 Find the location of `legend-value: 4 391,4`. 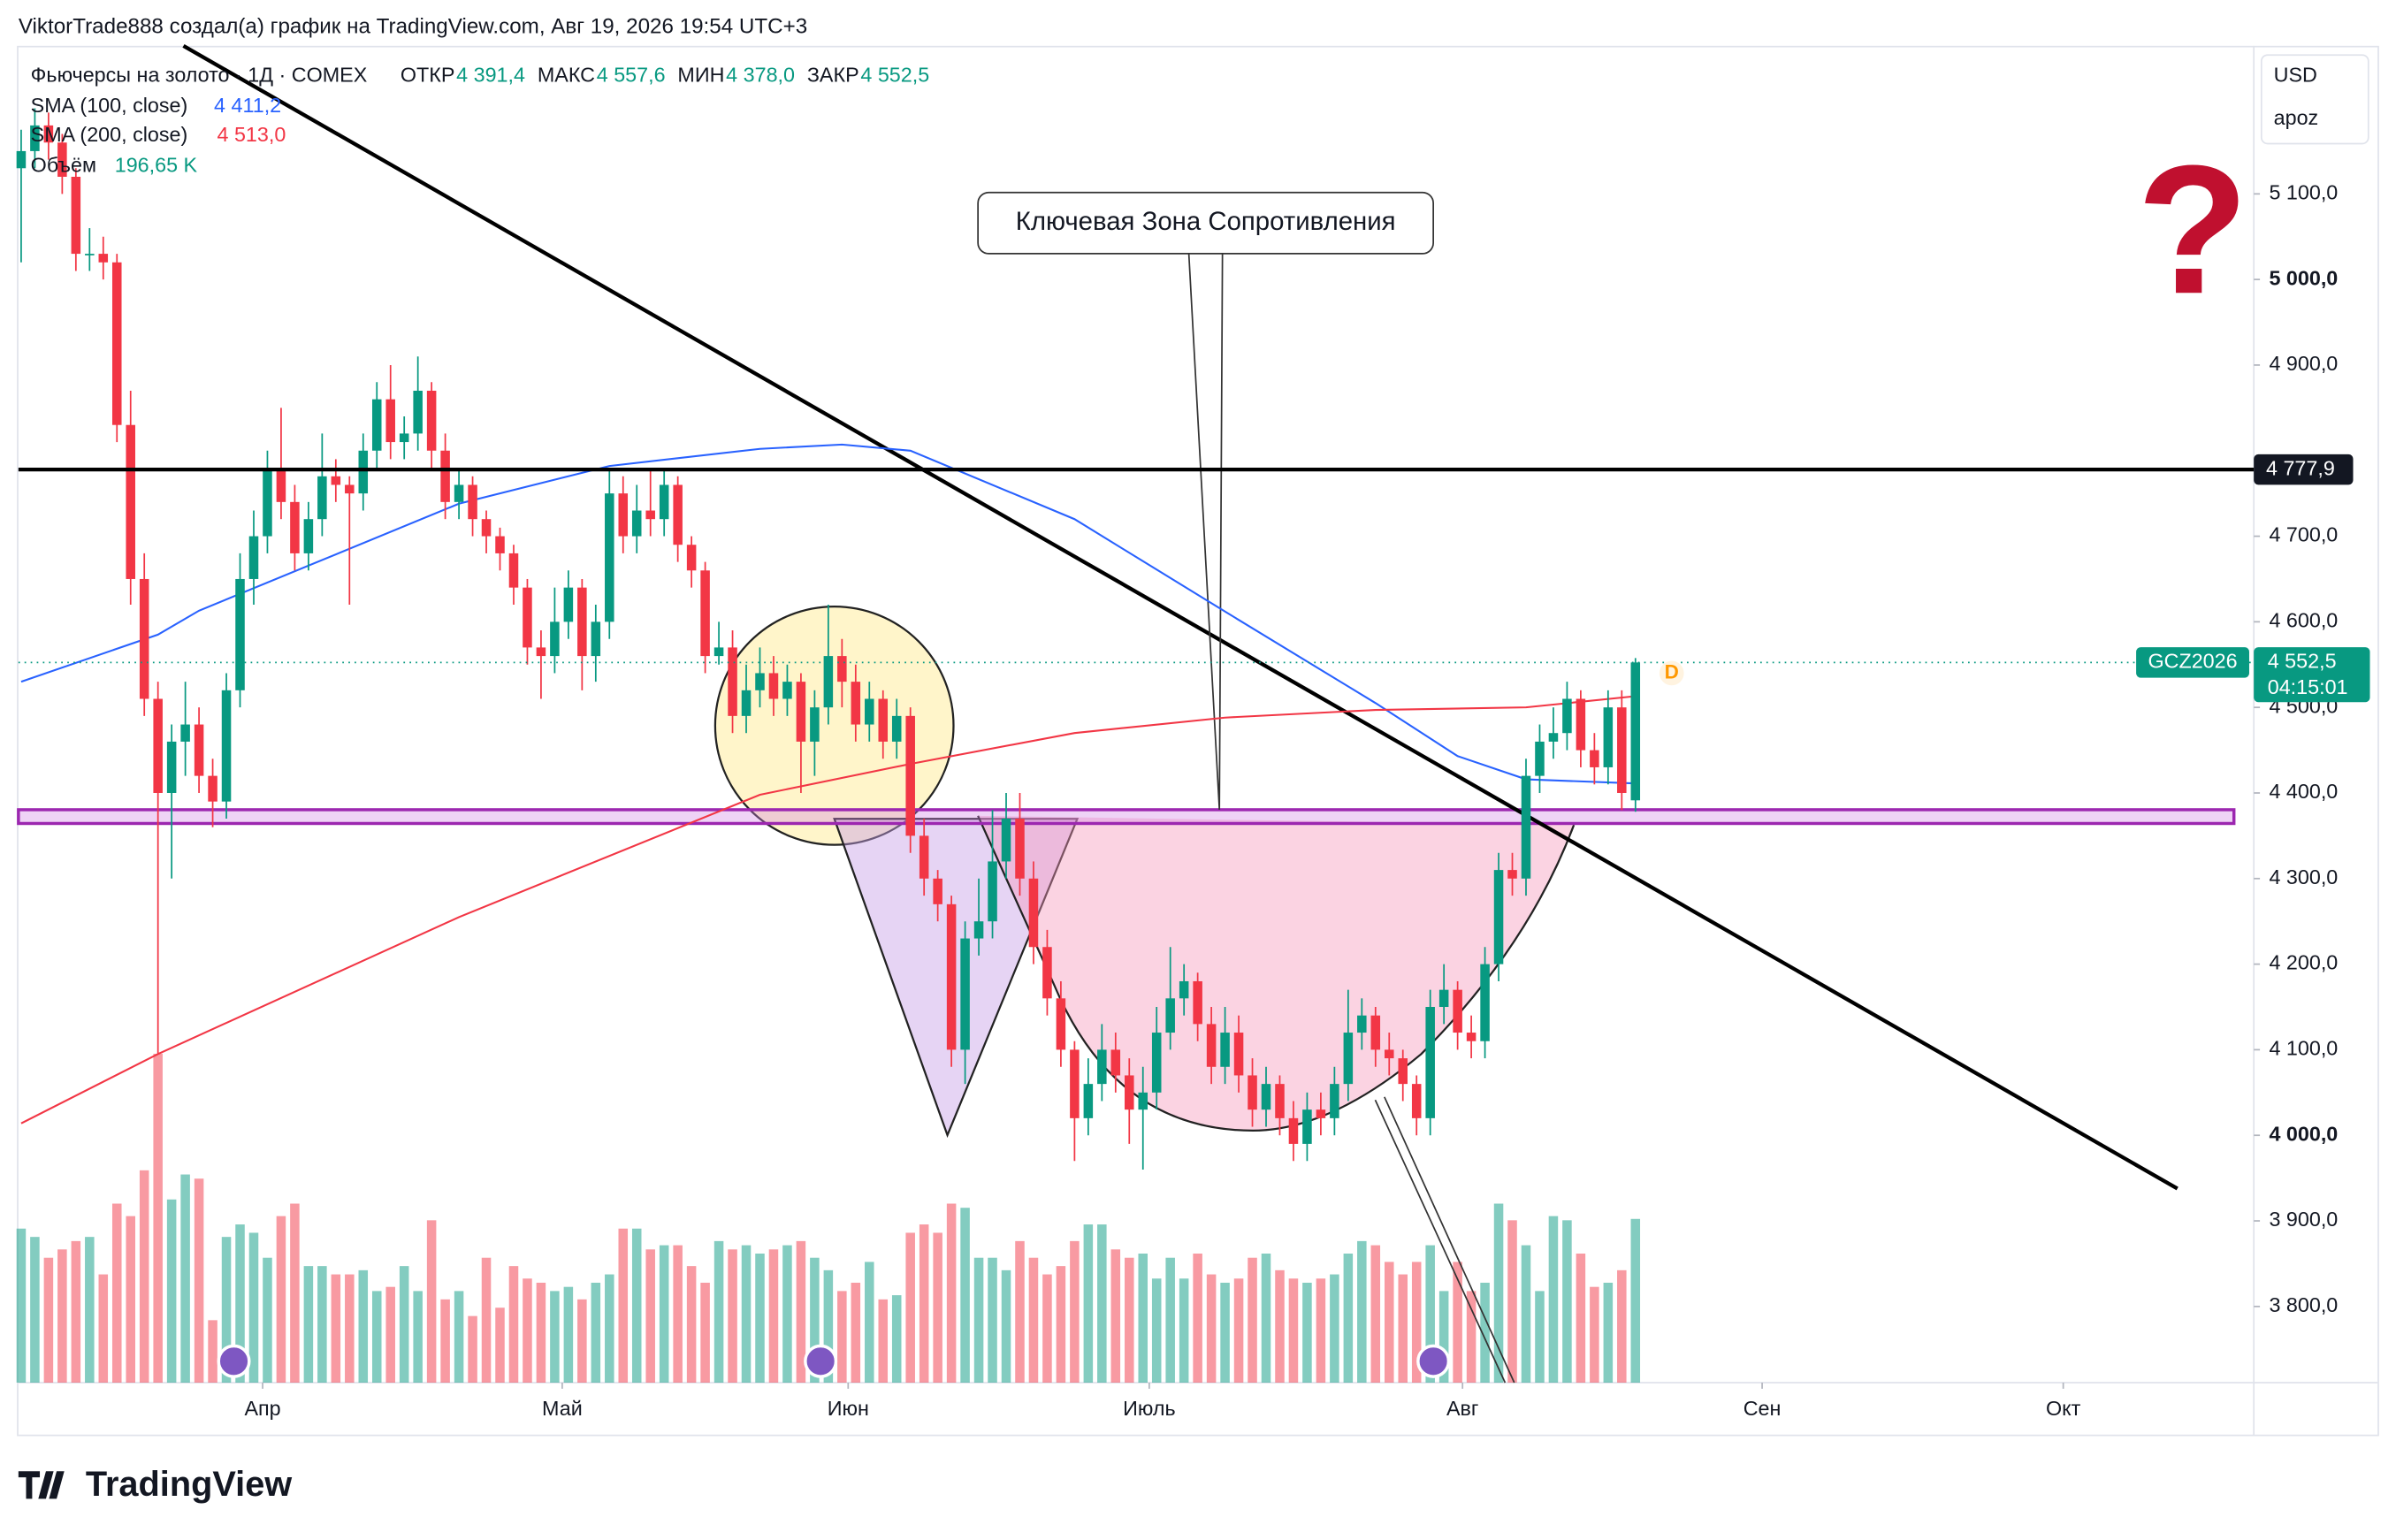

legend-value: 4 391,4 is located at coordinates (490, 76).